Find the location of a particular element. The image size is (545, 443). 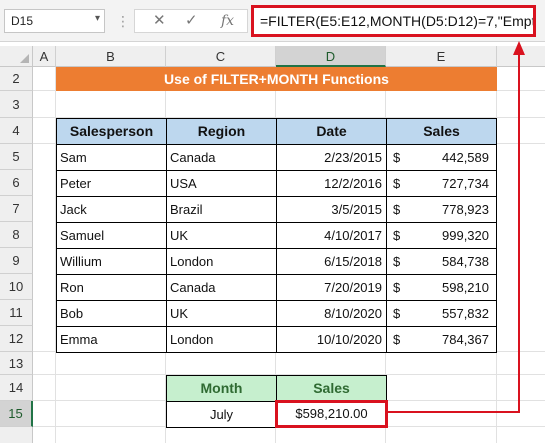

sheet-title: Use of FILTER+MONTH Functions is located at coordinates (276, 79).